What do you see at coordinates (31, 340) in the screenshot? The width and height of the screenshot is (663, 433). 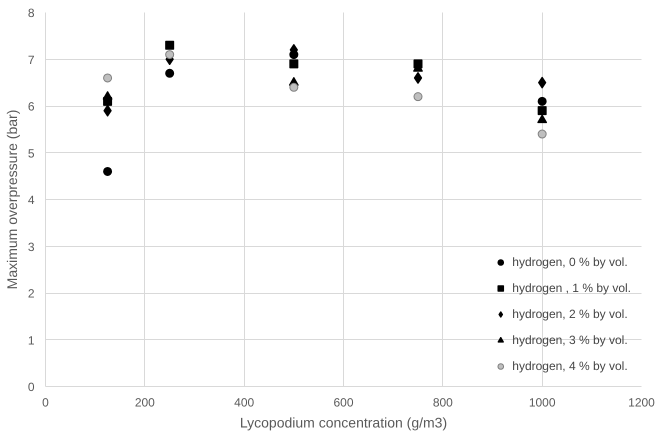 I see `y-tick-label: 1` at bounding box center [31, 340].